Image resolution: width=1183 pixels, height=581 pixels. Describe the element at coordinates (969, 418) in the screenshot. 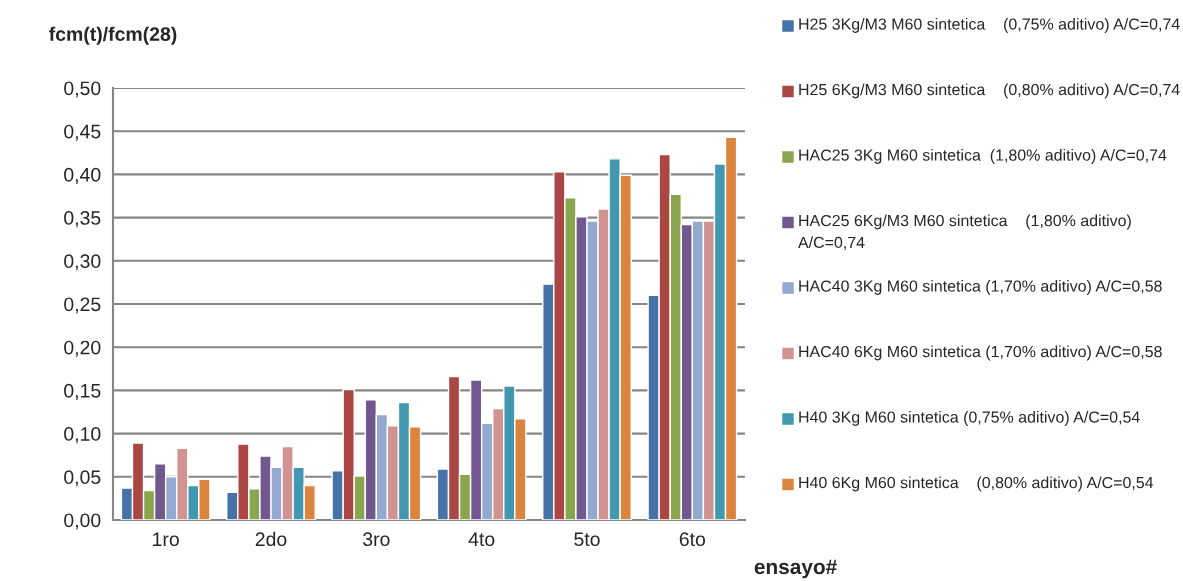

I see `legend-label: H40 3Kg M60 sintetica (0,75% aditivo) A/C=0,54` at that location.